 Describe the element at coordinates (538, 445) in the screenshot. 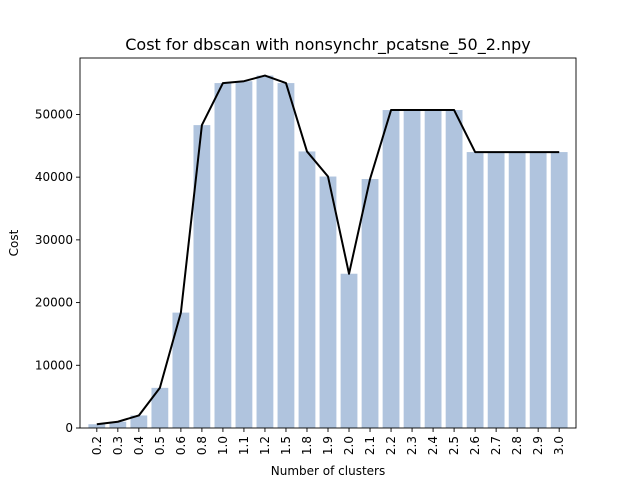

I see `x-tick-label: 2.9` at that location.